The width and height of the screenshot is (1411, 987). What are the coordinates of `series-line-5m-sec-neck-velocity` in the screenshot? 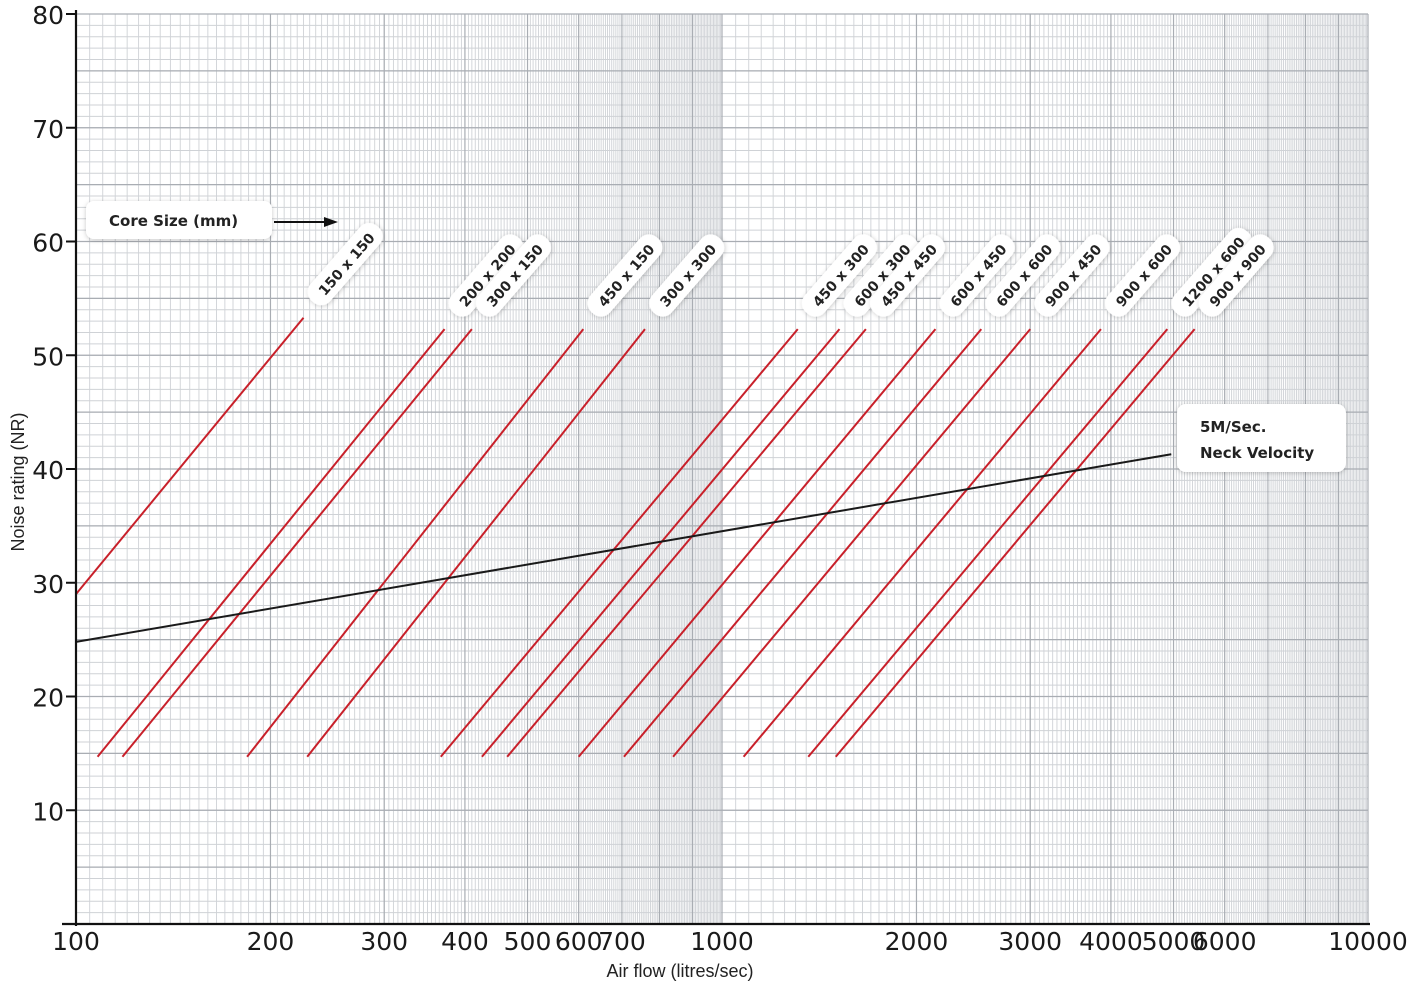 It's located at (623, 548).